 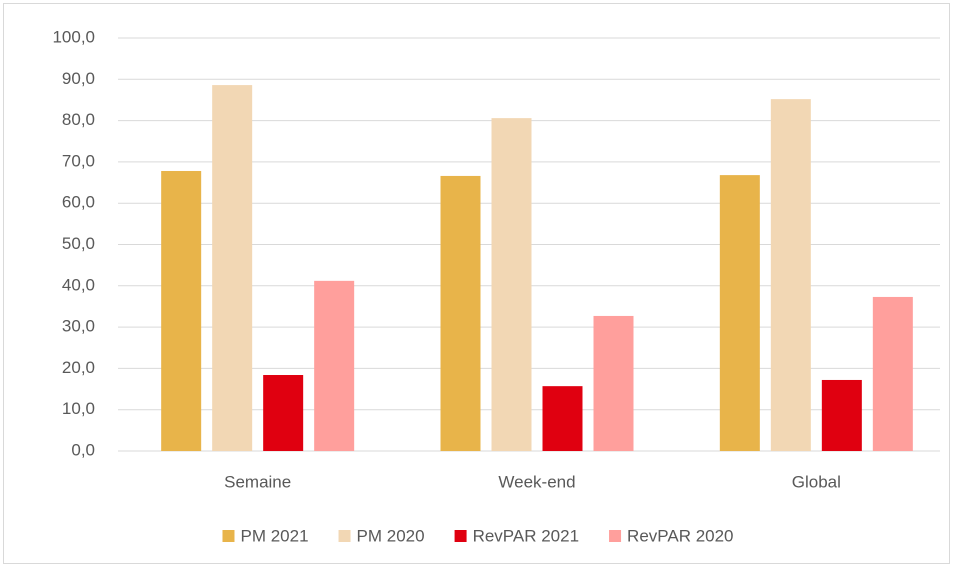 I want to click on y-tick-label: 50,0, so click(x=78, y=243).